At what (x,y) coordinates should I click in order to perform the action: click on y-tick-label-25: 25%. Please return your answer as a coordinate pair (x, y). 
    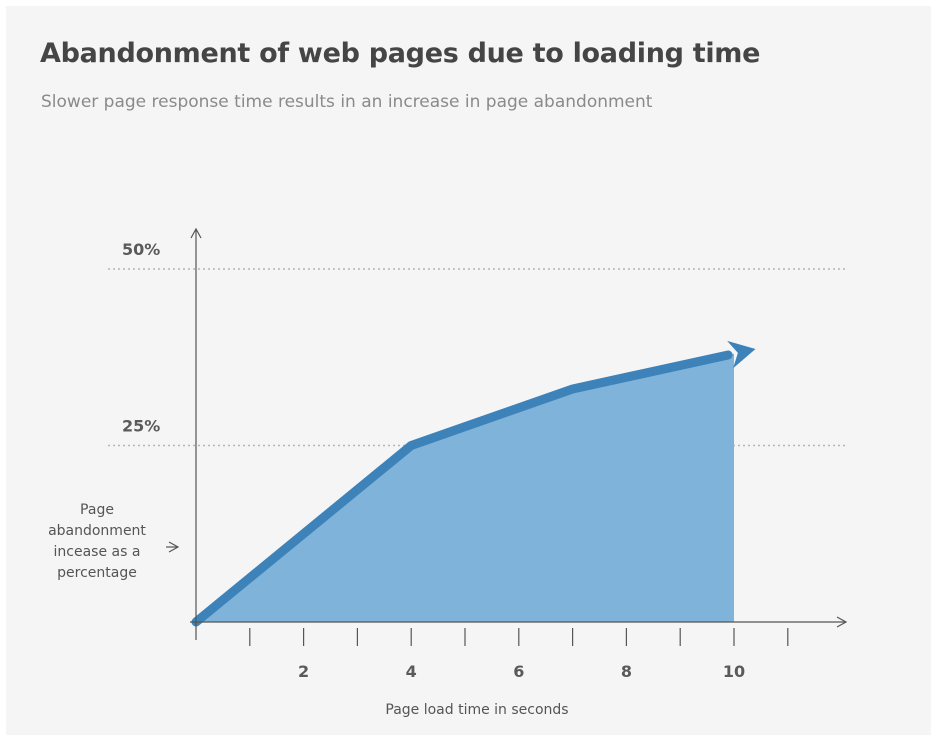
    Looking at the image, I should click on (141, 426).